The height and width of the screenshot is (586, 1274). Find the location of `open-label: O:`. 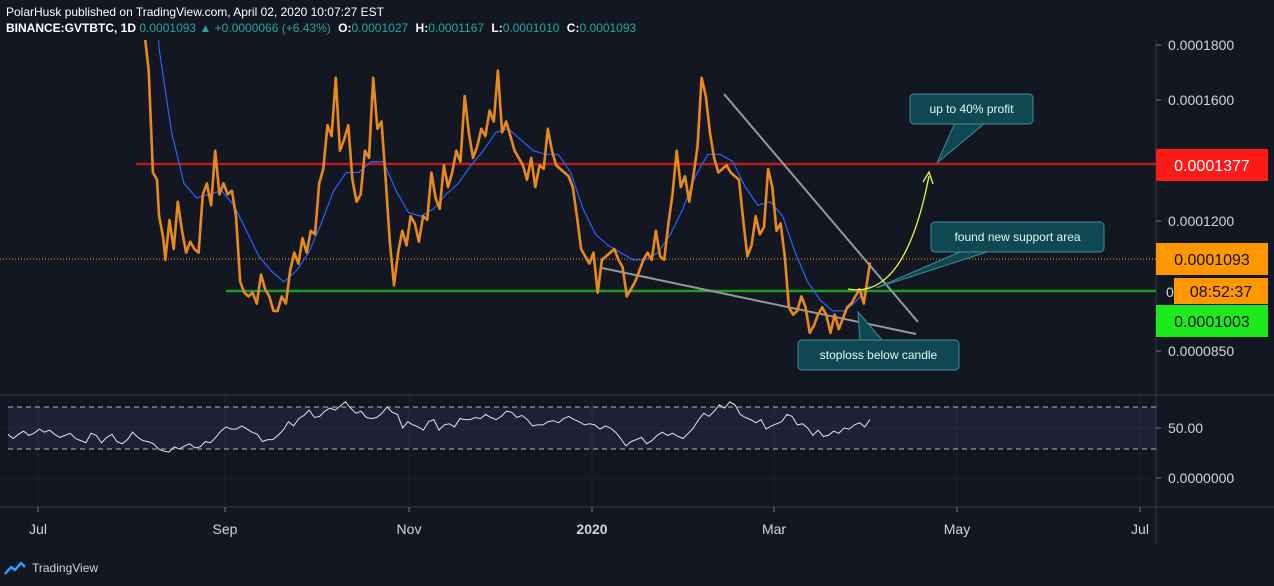

open-label: O: is located at coordinates (345, 28).